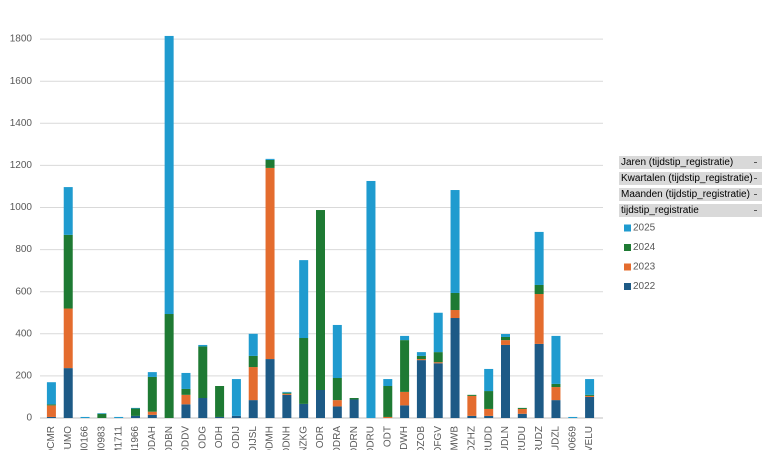  Describe the element at coordinates (118, 438) in the screenshot. I see `x-tick-label: M1711` at that location.